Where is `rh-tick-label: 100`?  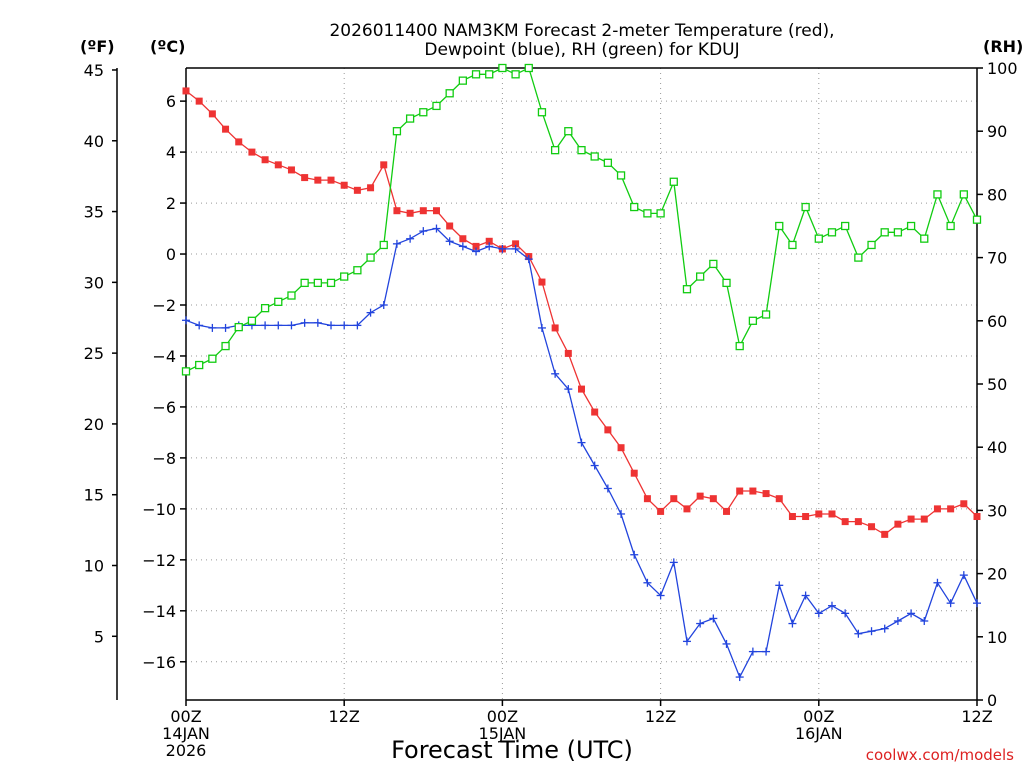 rh-tick-label: 100 is located at coordinates (1002, 68).